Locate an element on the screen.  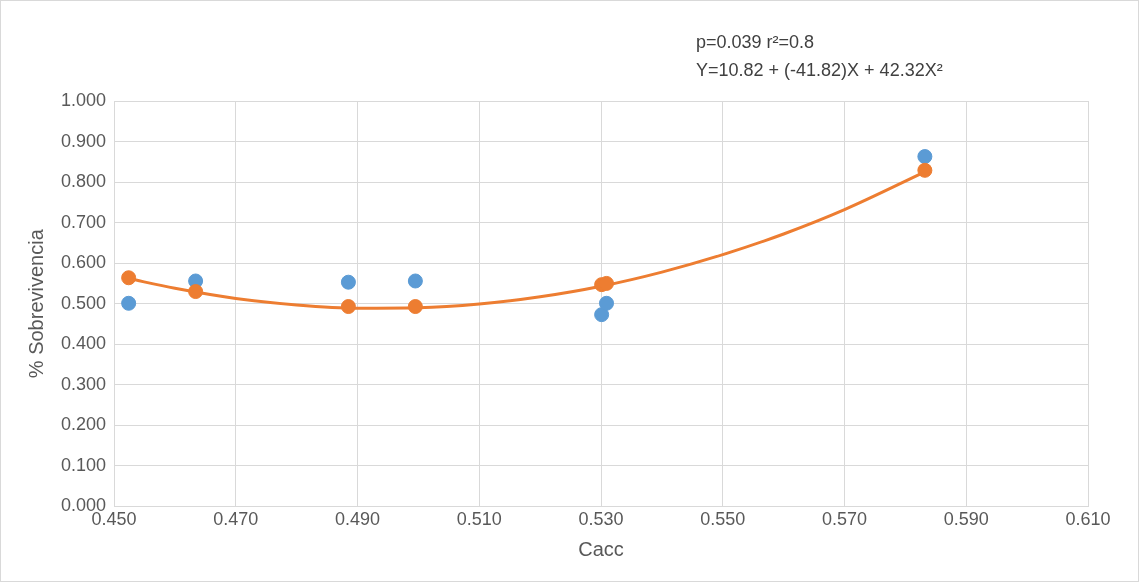
x-tick-label: 0.570 is located at coordinates (844, 519).